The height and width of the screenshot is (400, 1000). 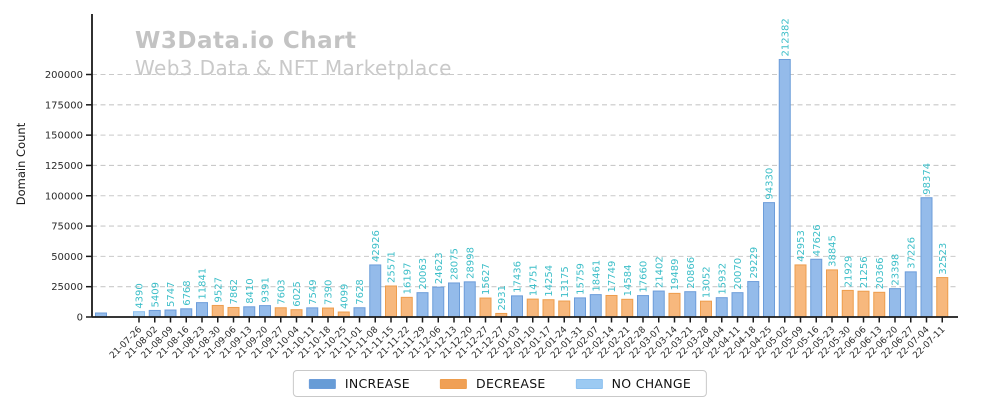 What do you see at coordinates (266, 289) in the screenshot?
I see `bar-value-label: 9391` at bounding box center [266, 289].